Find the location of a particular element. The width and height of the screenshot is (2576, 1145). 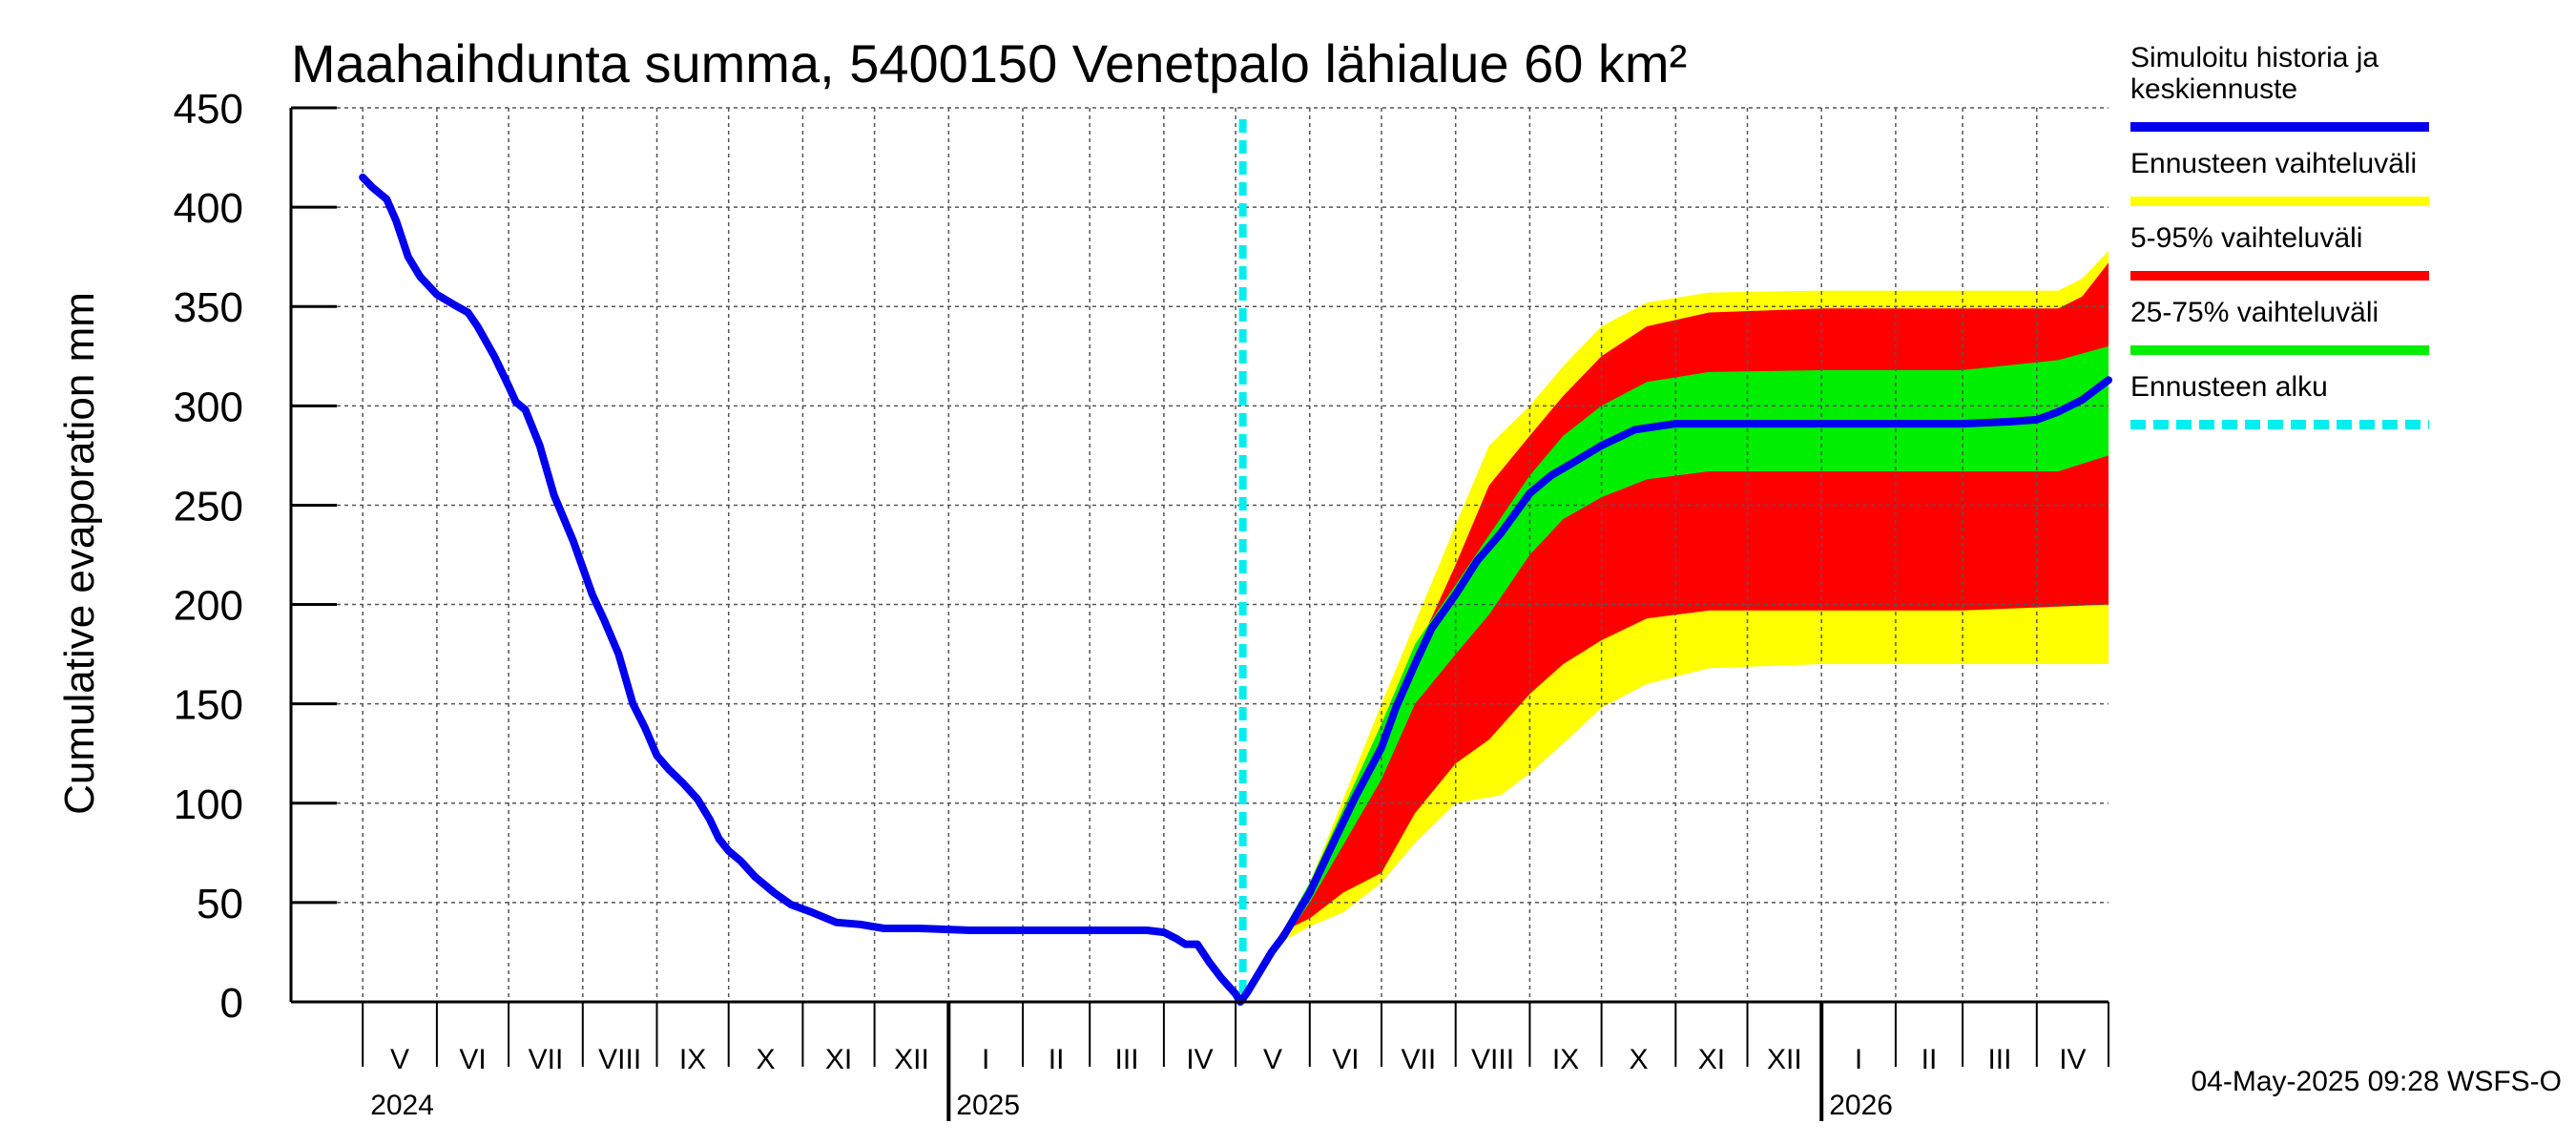

y-tick-label-5: 250 is located at coordinates (208, 506).